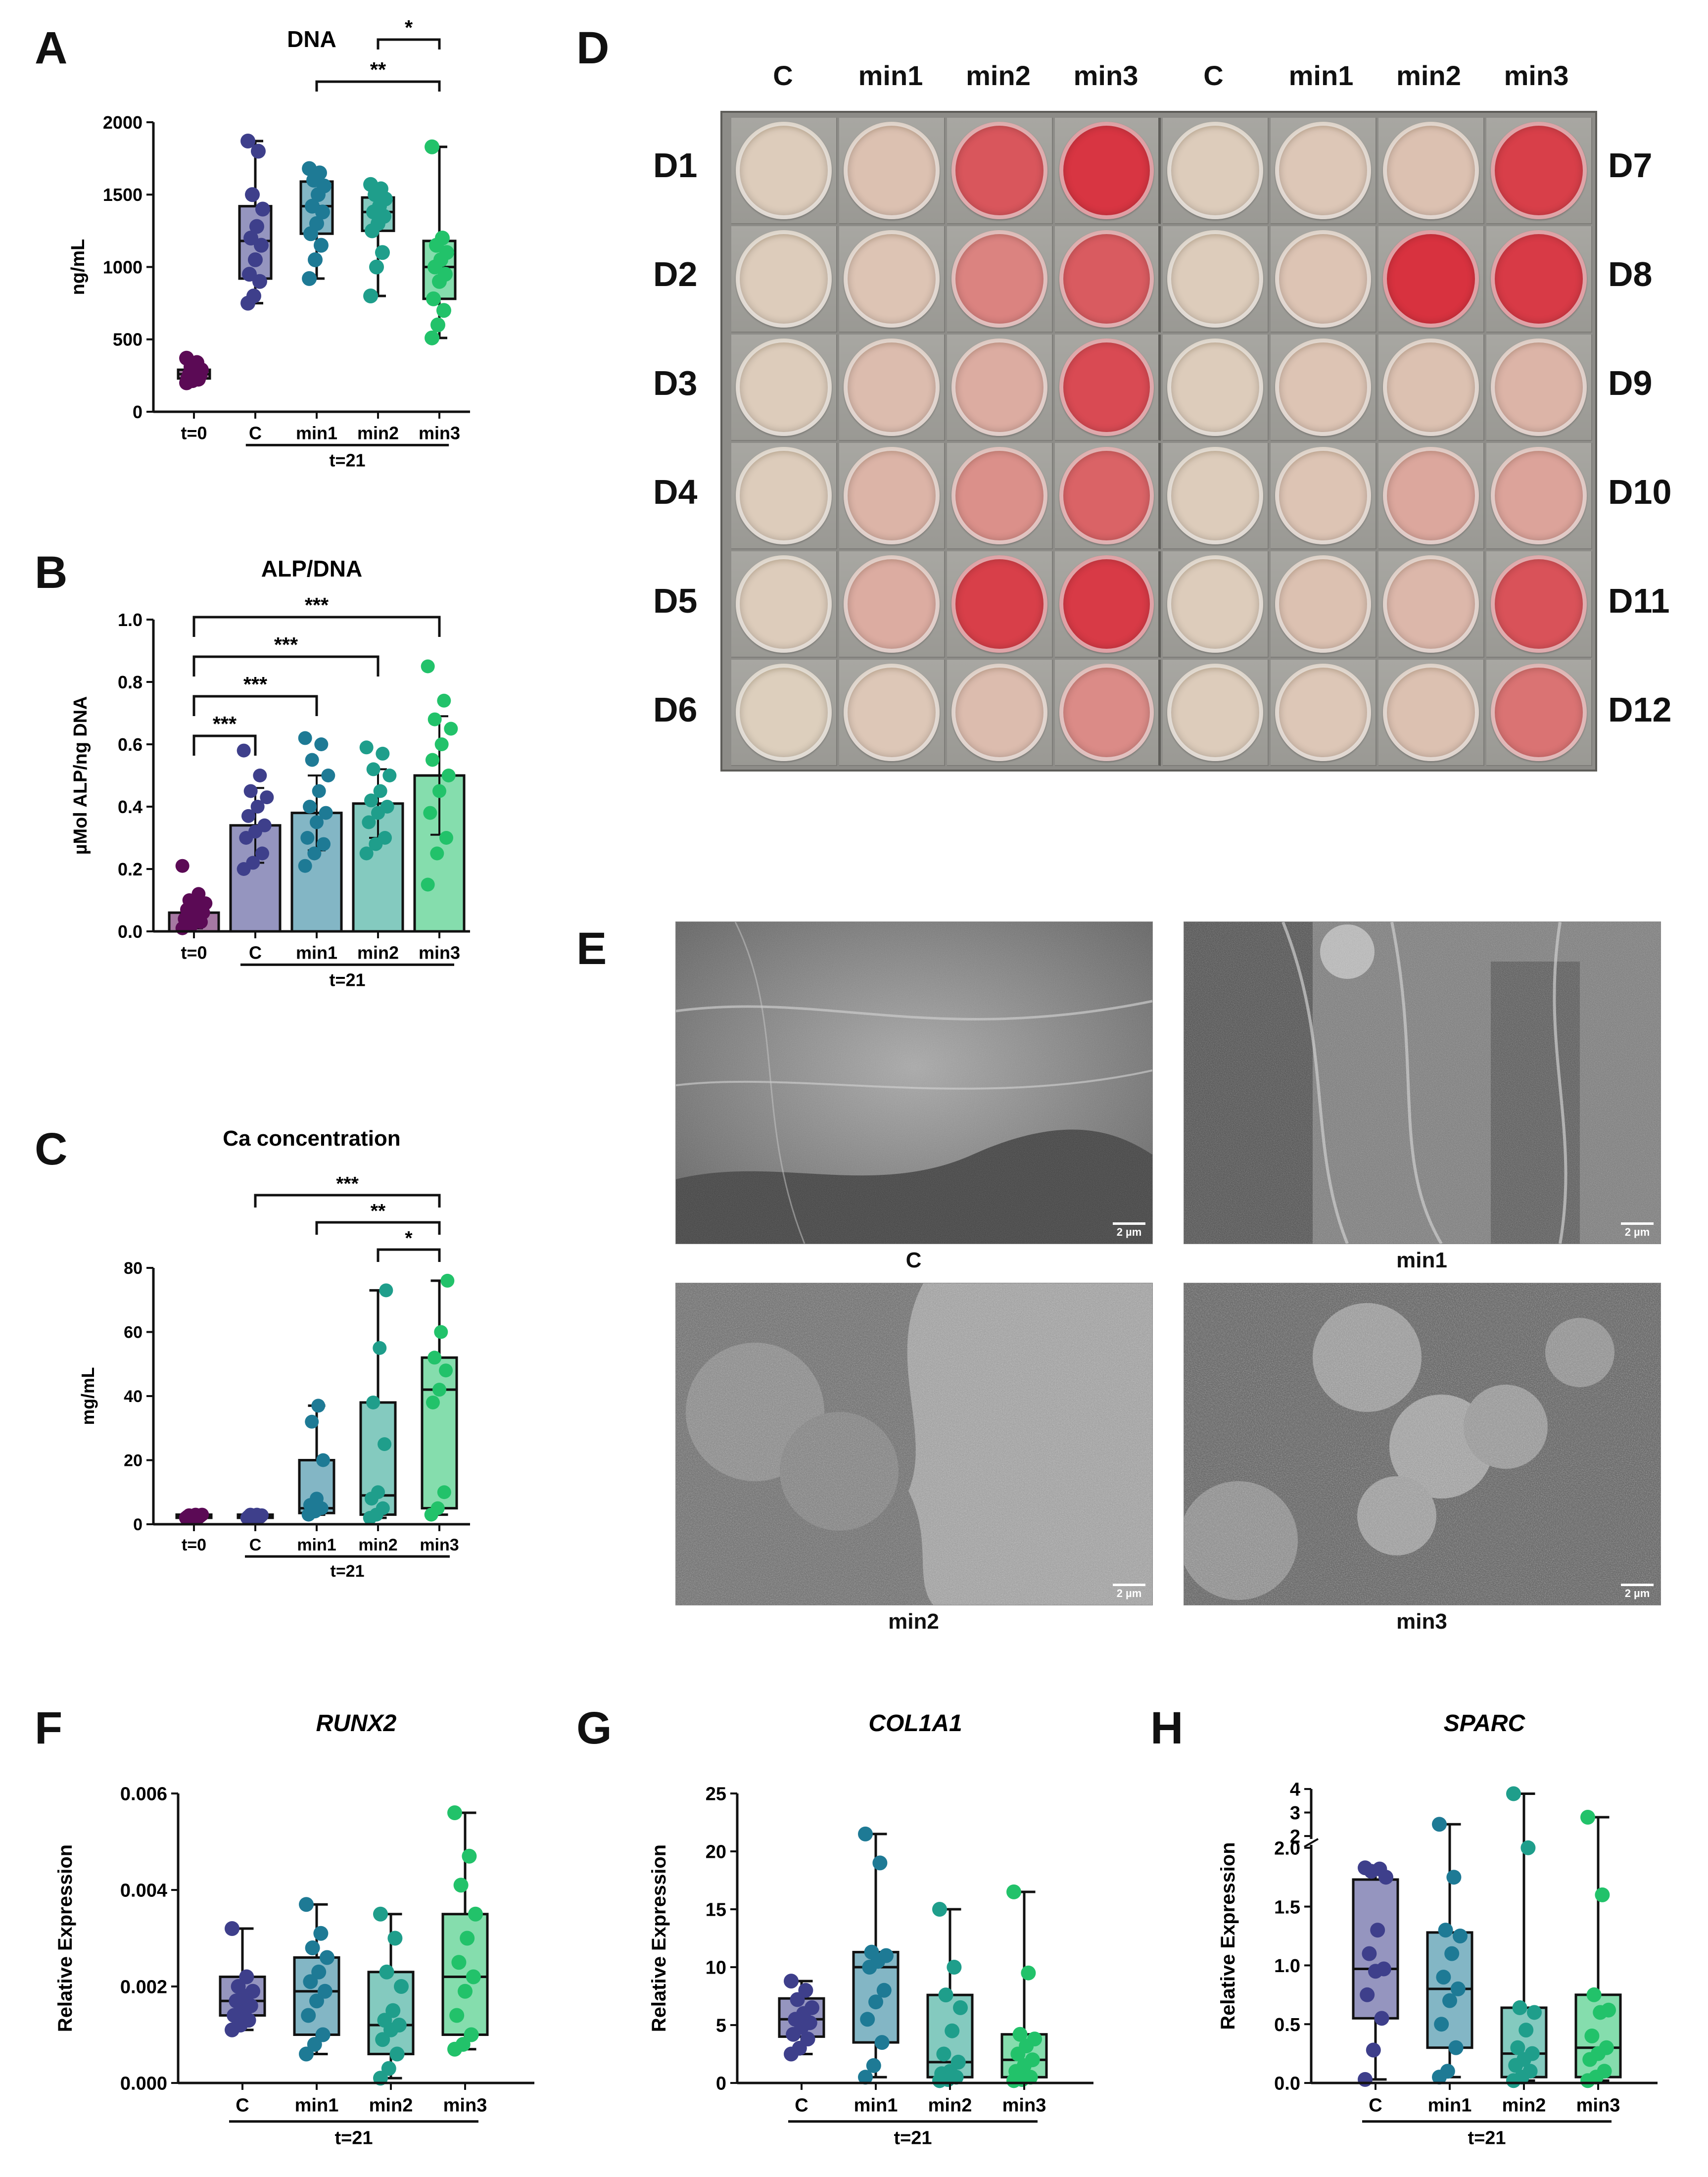  Describe the element at coordinates (1428, 75) in the screenshot. I see `plate-column-label: min2` at that location.